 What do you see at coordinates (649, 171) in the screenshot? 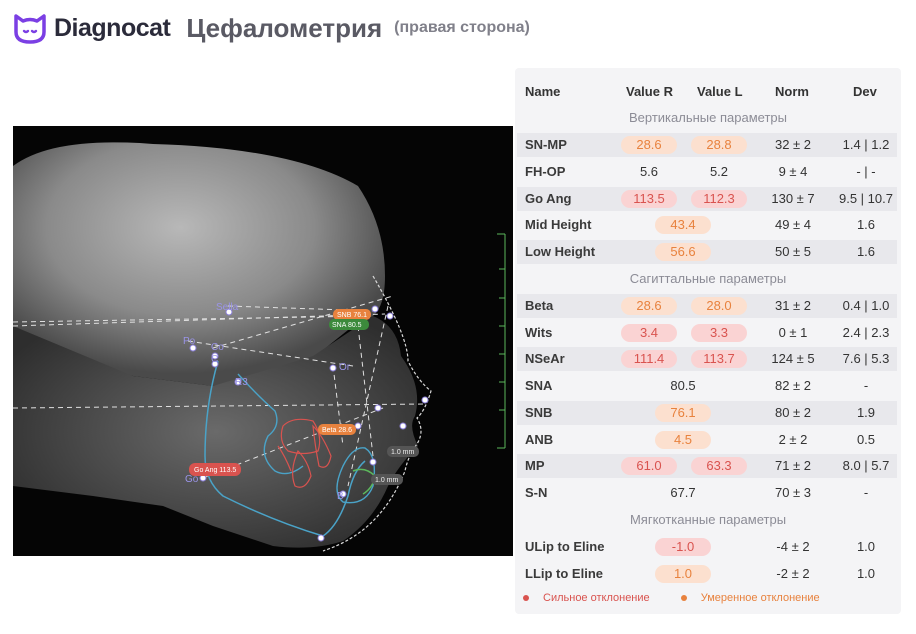
I see `row-value-r: 5.6` at bounding box center [649, 171].